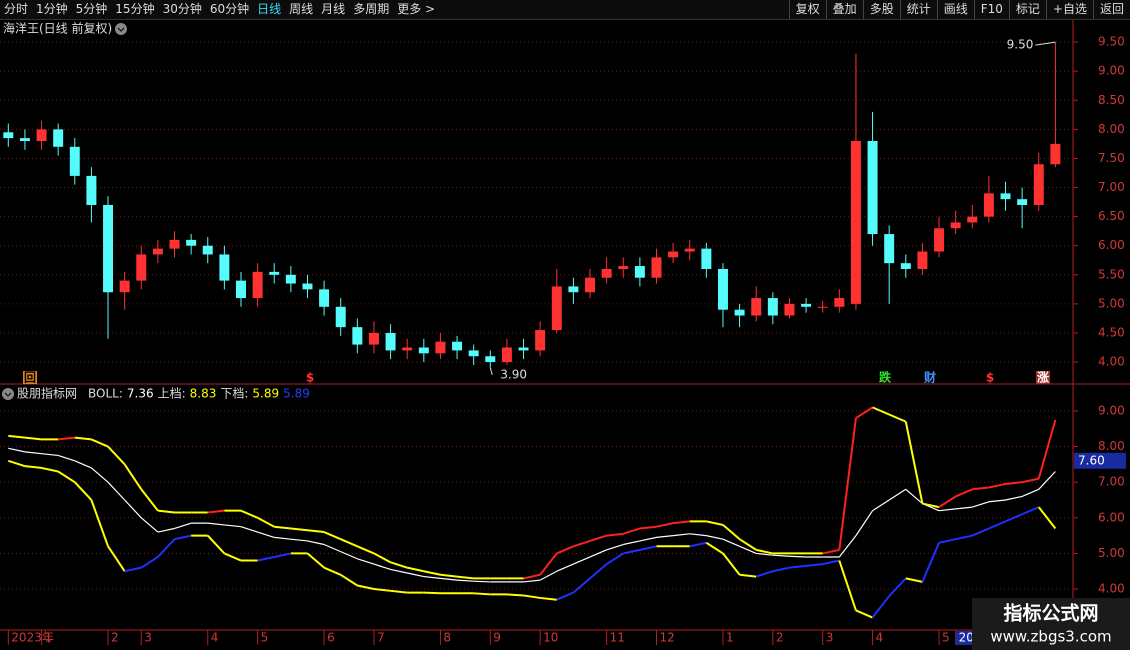  What do you see at coordinates (918, 9) in the screenshot?
I see `toolbar-button: 统计` at bounding box center [918, 9].